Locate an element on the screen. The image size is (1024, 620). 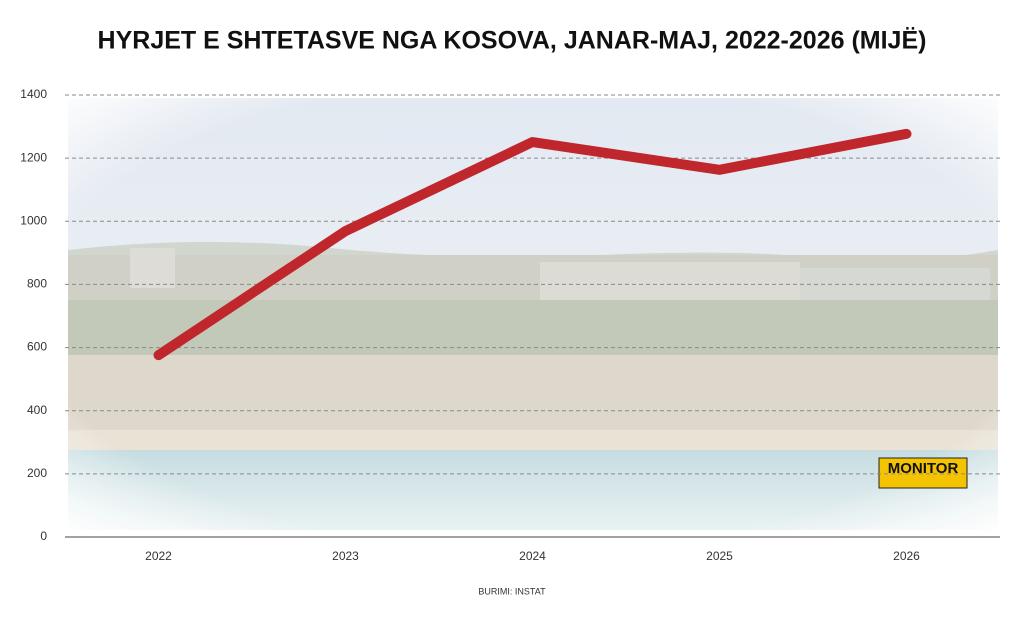
logo: MONITOR is located at coordinates (923, 473).